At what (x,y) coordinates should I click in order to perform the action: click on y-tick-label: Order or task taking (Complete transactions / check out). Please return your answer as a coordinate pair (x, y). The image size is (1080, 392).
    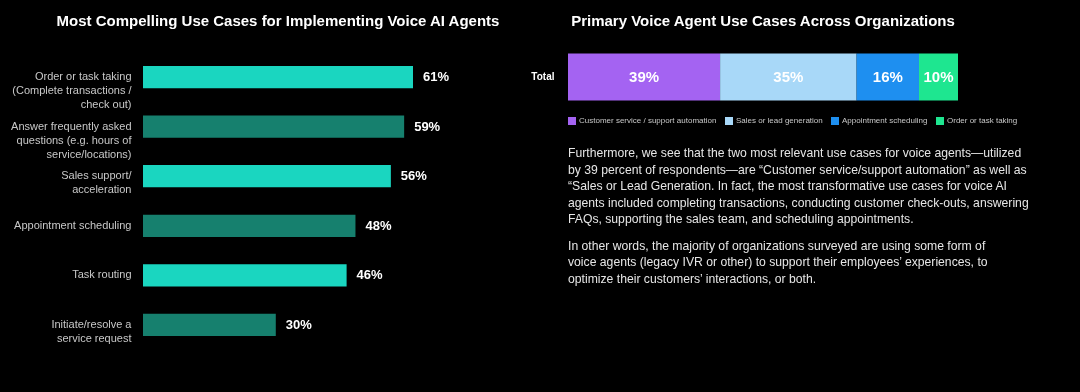
    Looking at the image, I should click on (72, 90).